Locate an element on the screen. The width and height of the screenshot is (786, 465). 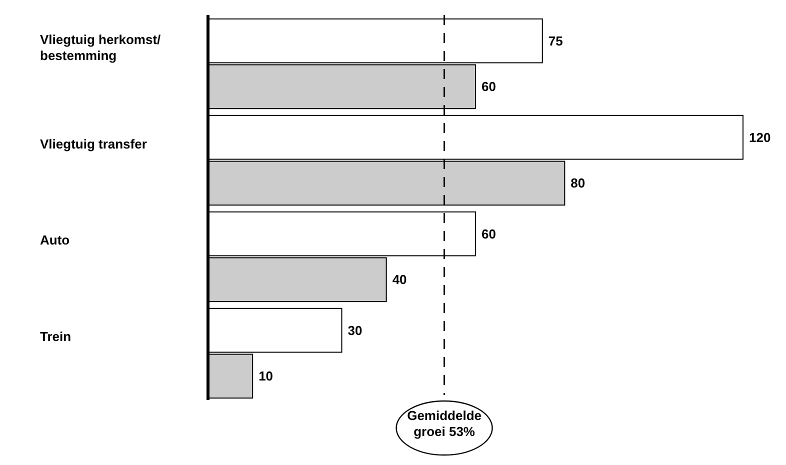
data-label: 80 is located at coordinates (578, 183).